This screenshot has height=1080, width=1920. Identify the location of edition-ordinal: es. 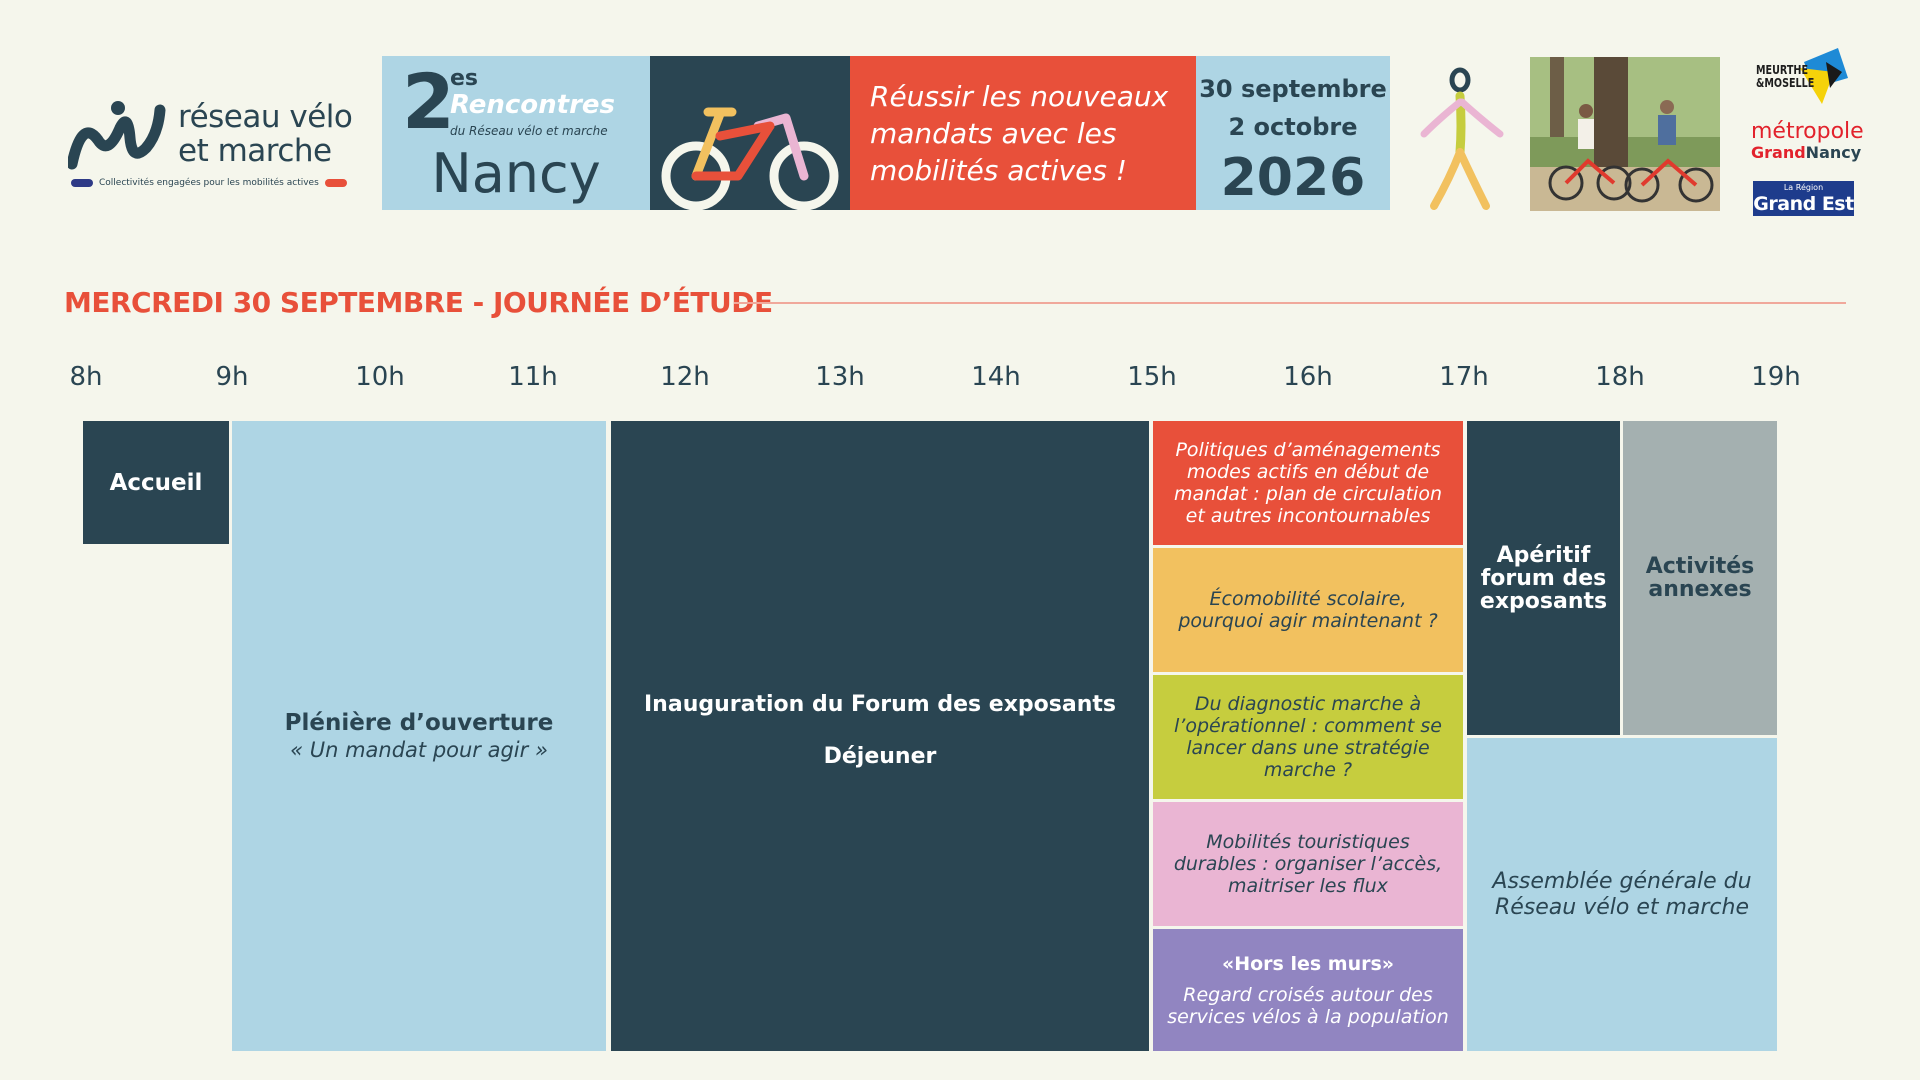
(464, 78).